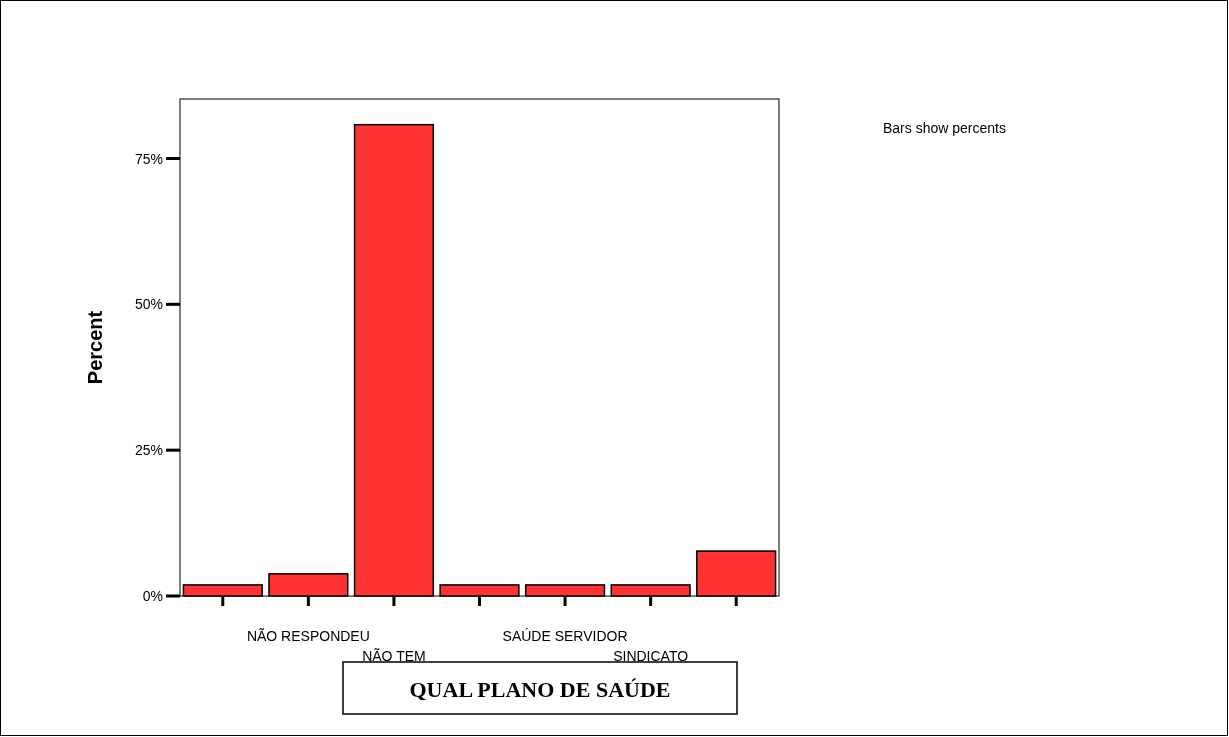  Describe the element at coordinates (148, 450) in the screenshot. I see `y-tick-label: 25%` at that location.